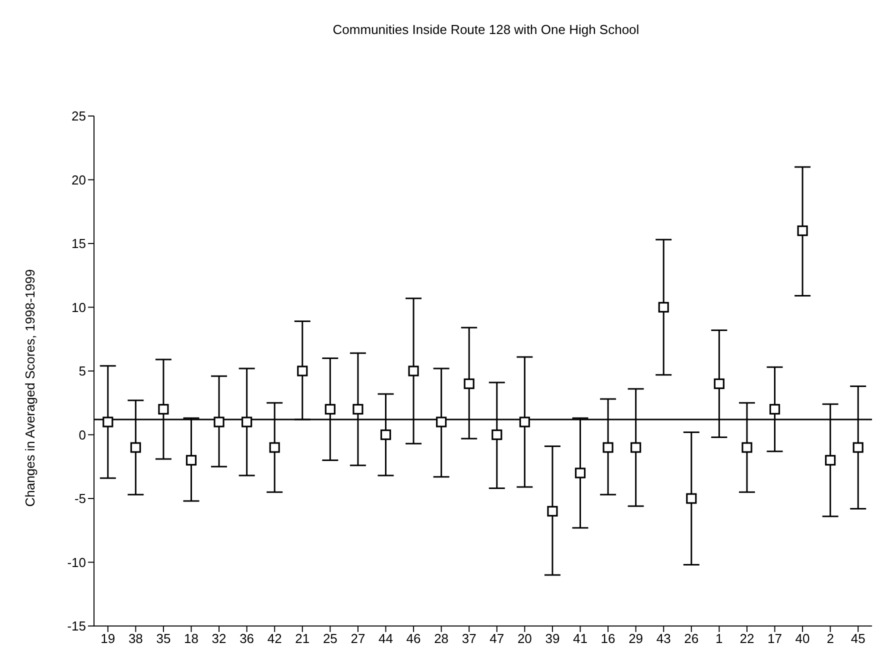  Describe the element at coordinates (330, 638) in the screenshot. I see `x-tick-label: 25` at that location.